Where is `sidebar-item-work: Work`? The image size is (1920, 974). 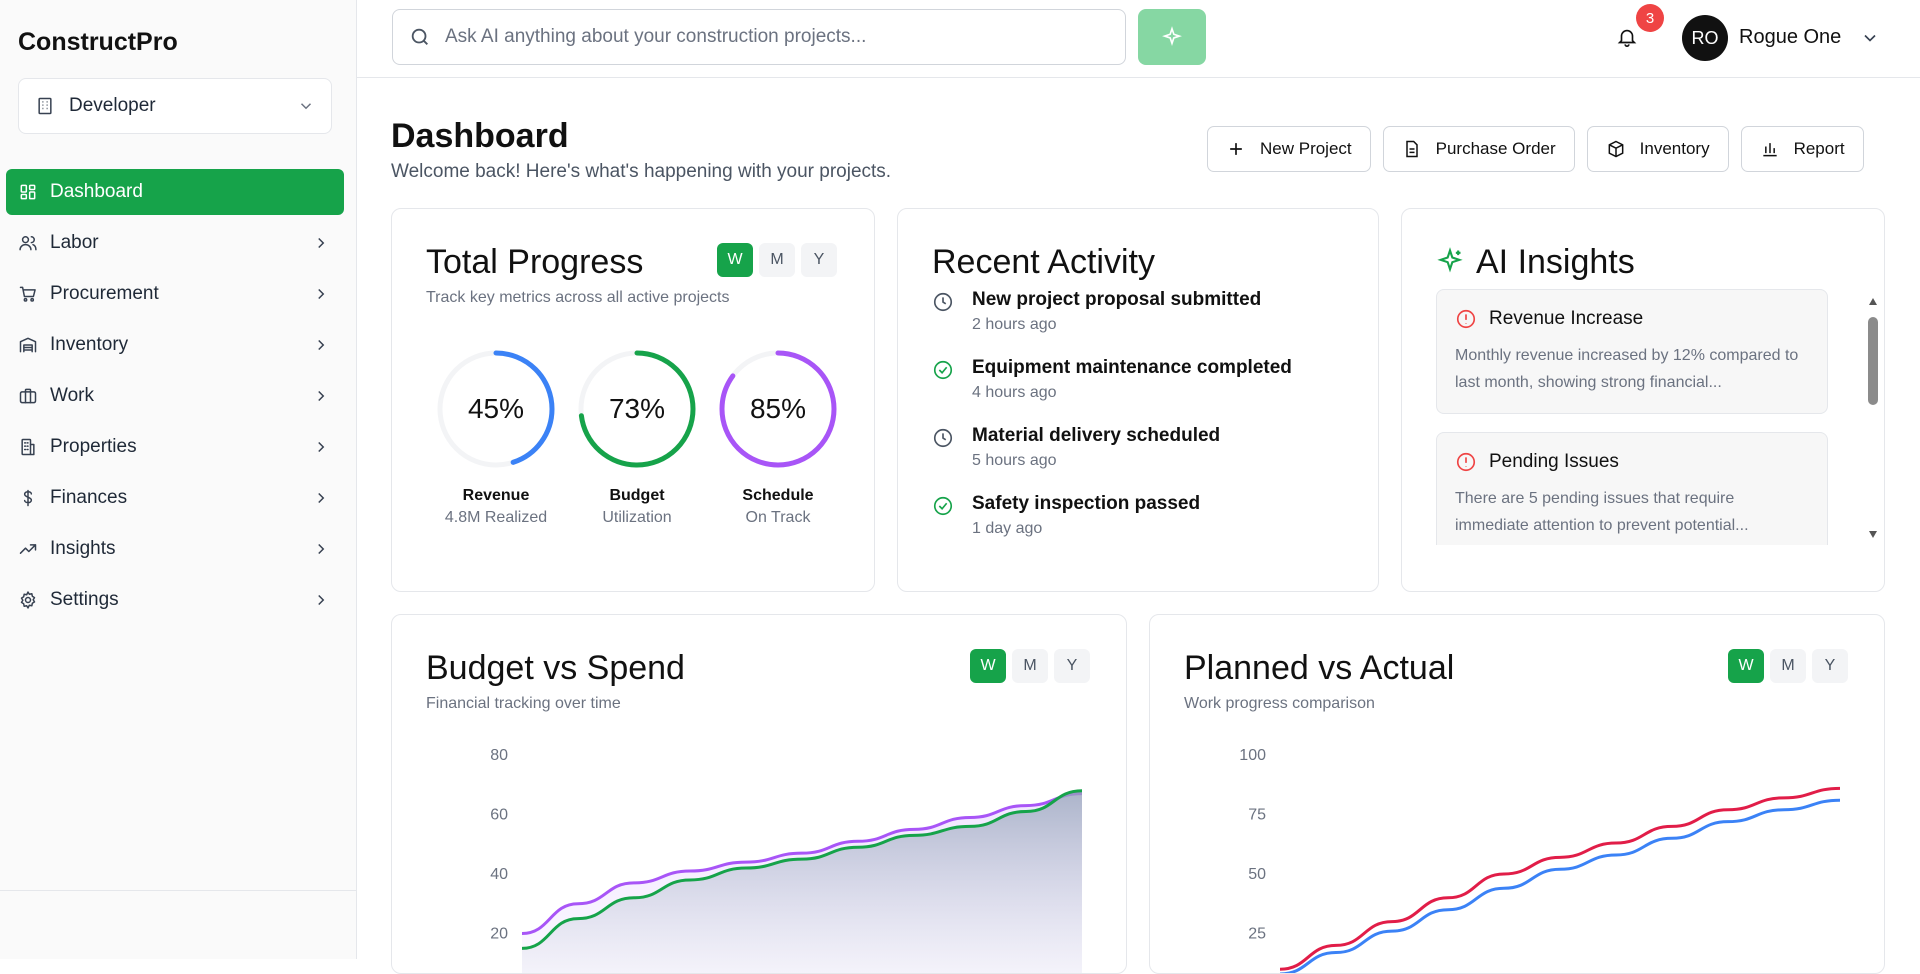
sidebar-item-work: Work is located at coordinates (175, 396).